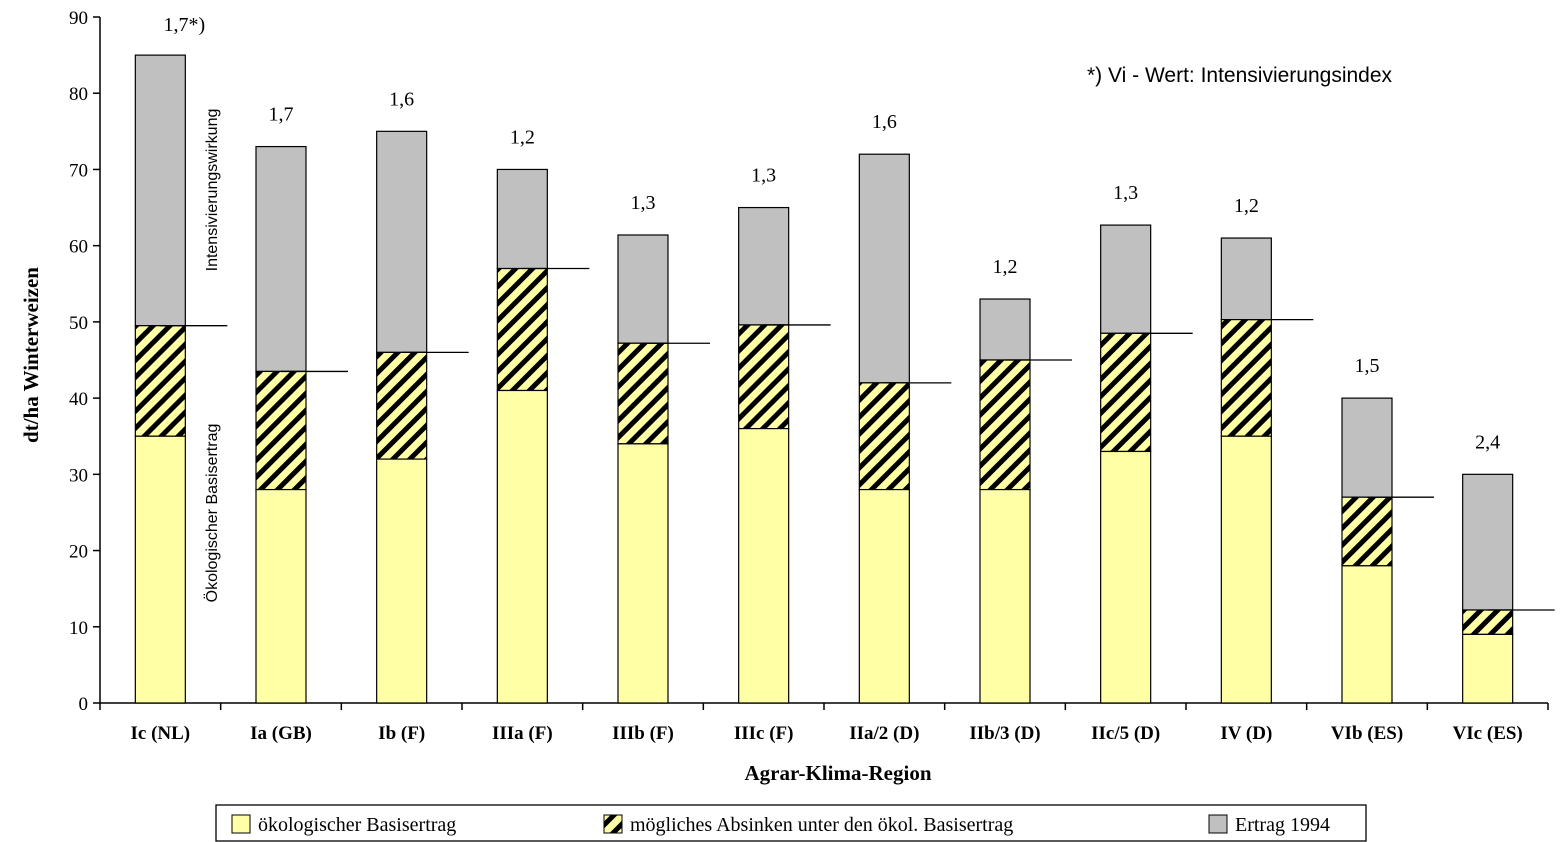  What do you see at coordinates (1125, 733) in the screenshot?
I see `x-tick-label: IIc/5 (D)` at bounding box center [1125, 733].